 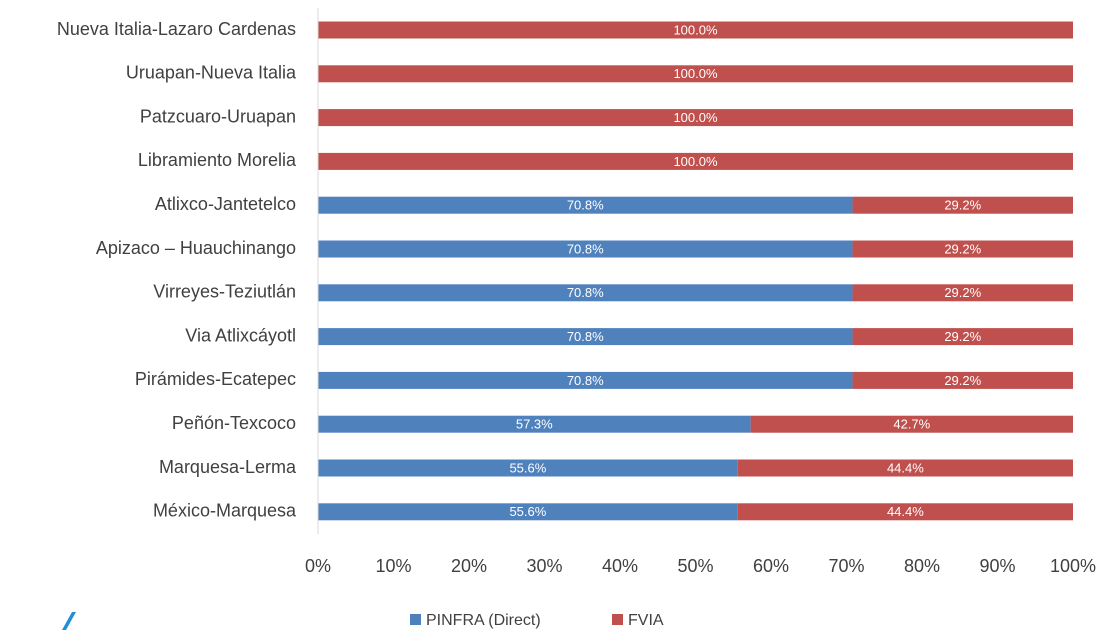 What do you see at coordinates (922, 566) in the screenshot?
I see `x-tick-label: 80%` at bounding box center [922, 566].